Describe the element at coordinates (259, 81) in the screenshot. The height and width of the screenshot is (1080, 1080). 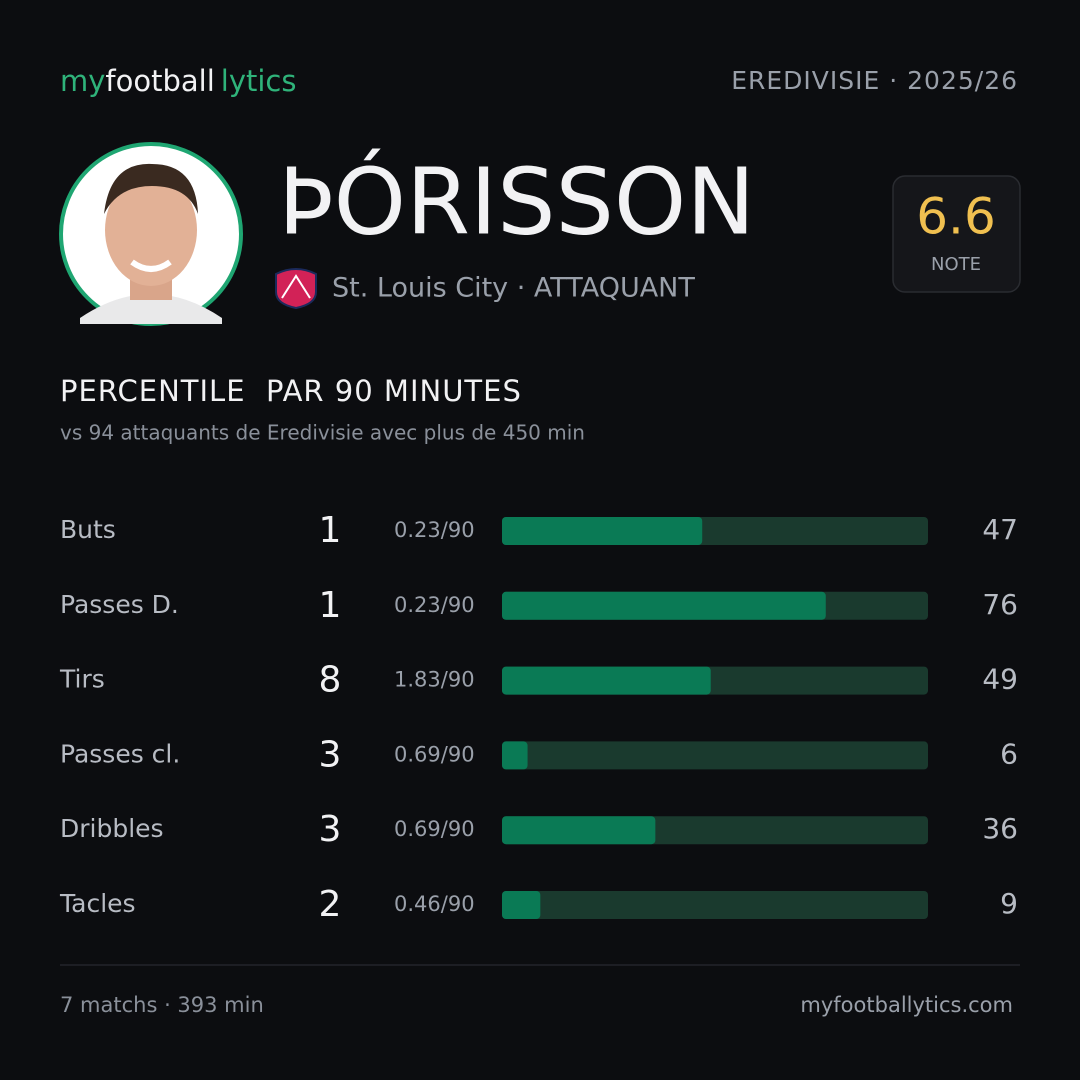
I see `brand-lytics: lytics` at that location.